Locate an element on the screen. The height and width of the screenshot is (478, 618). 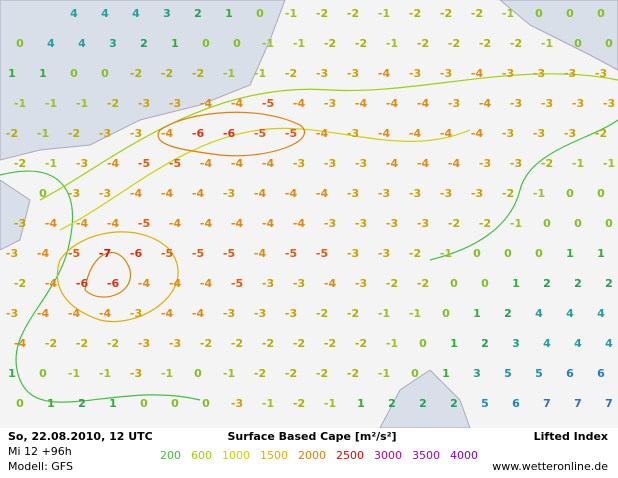
lifted-index-value: 3 is located at coordinates (477, 373).